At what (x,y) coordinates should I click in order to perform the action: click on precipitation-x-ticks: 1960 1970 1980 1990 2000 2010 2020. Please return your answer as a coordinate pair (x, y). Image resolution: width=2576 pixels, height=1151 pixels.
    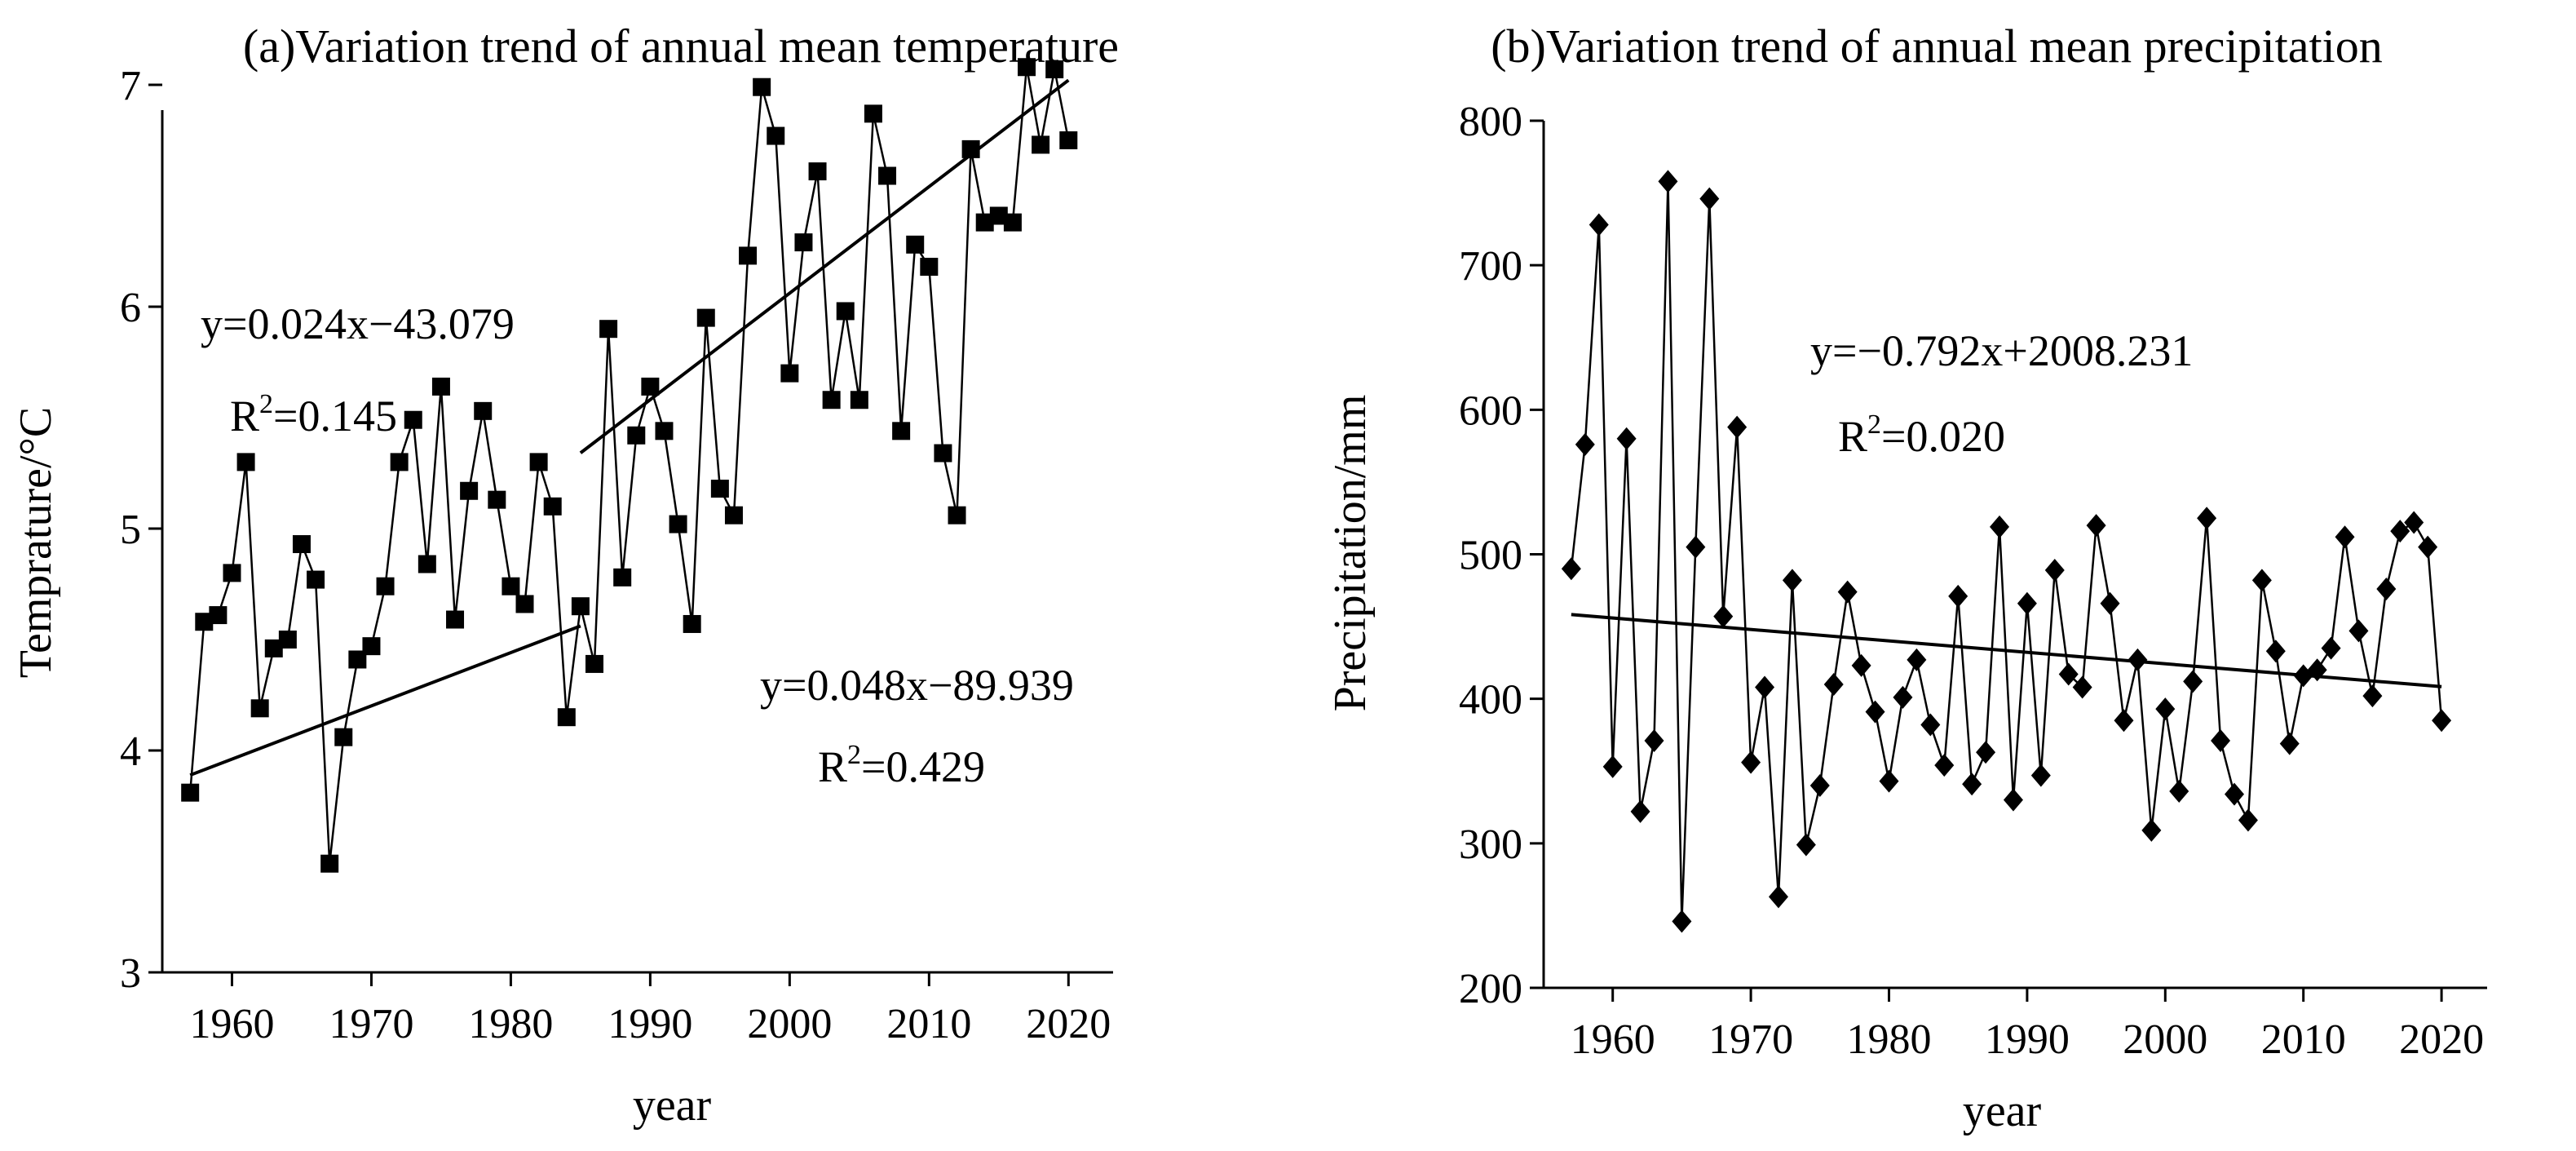
    Looking at the image, I should click on (2027, 1025).